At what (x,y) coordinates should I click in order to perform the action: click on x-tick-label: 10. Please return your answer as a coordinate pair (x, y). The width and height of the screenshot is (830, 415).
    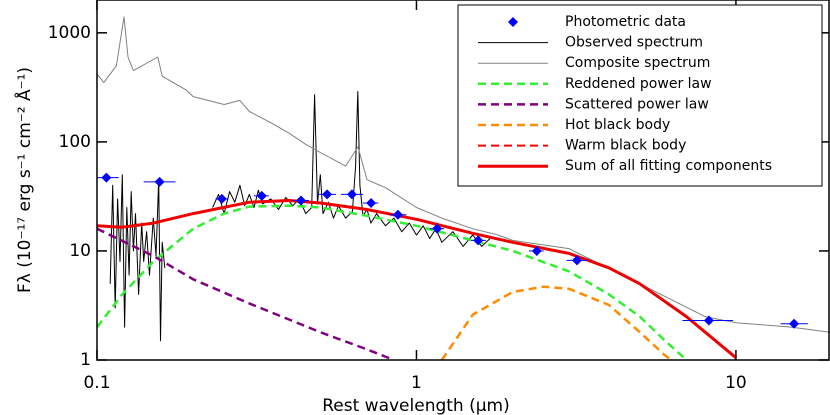
    Looking at the image, I should click on (736, 383).